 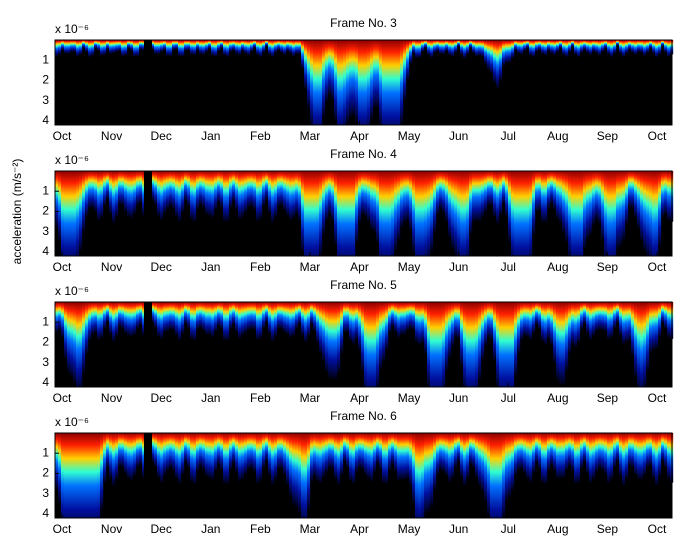 I want to click on axes-frame, so click(x=363, y=344).